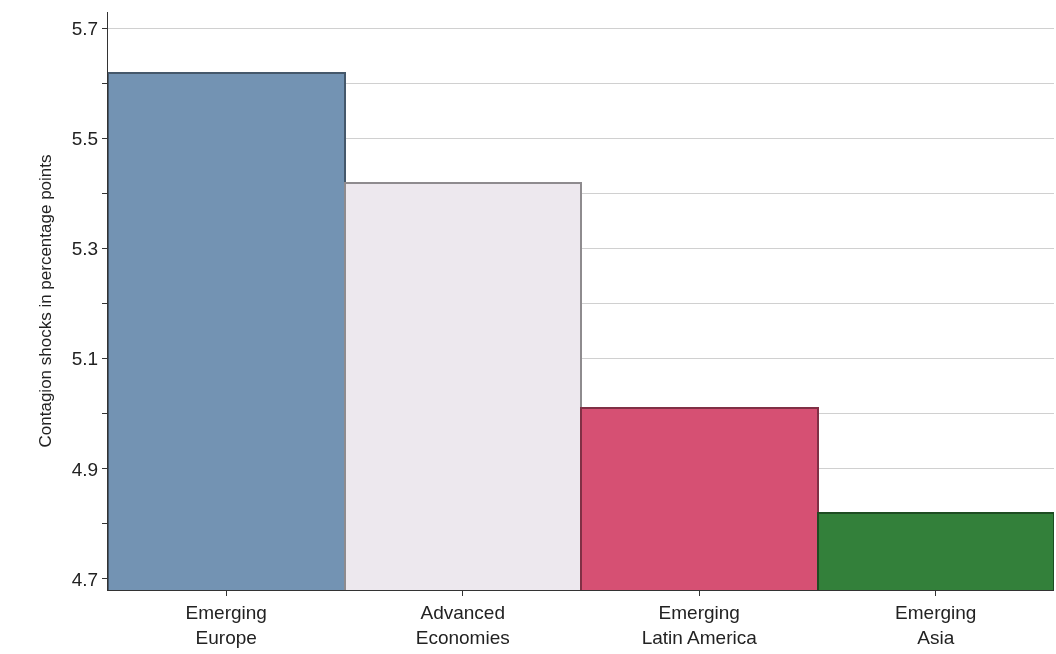 The width and height of the screenshot is (1056, 654). What do you see at coordinates (936, 624) in the screenshot?
I see `x-tick-label: Emerging Asia` at bounding box center [936, 624].